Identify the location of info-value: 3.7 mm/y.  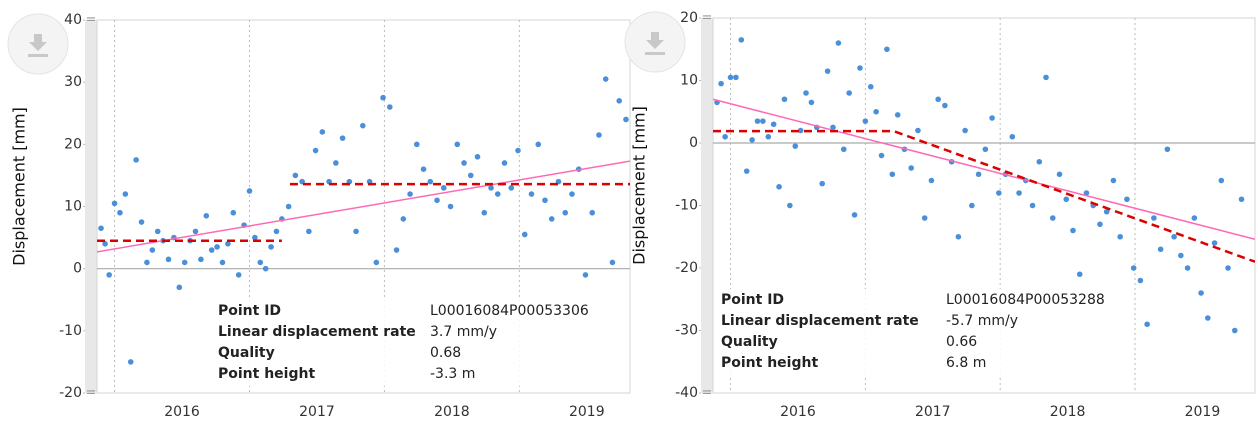
(463, 332).